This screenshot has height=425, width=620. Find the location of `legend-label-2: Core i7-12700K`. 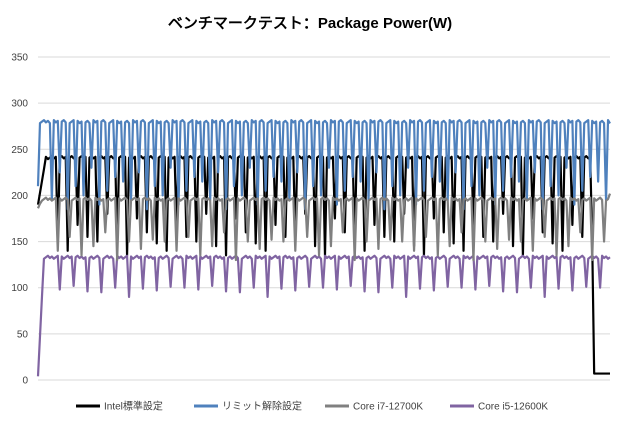

legend-label-2: Core i7-12700K is located at coordinates (388, 407).